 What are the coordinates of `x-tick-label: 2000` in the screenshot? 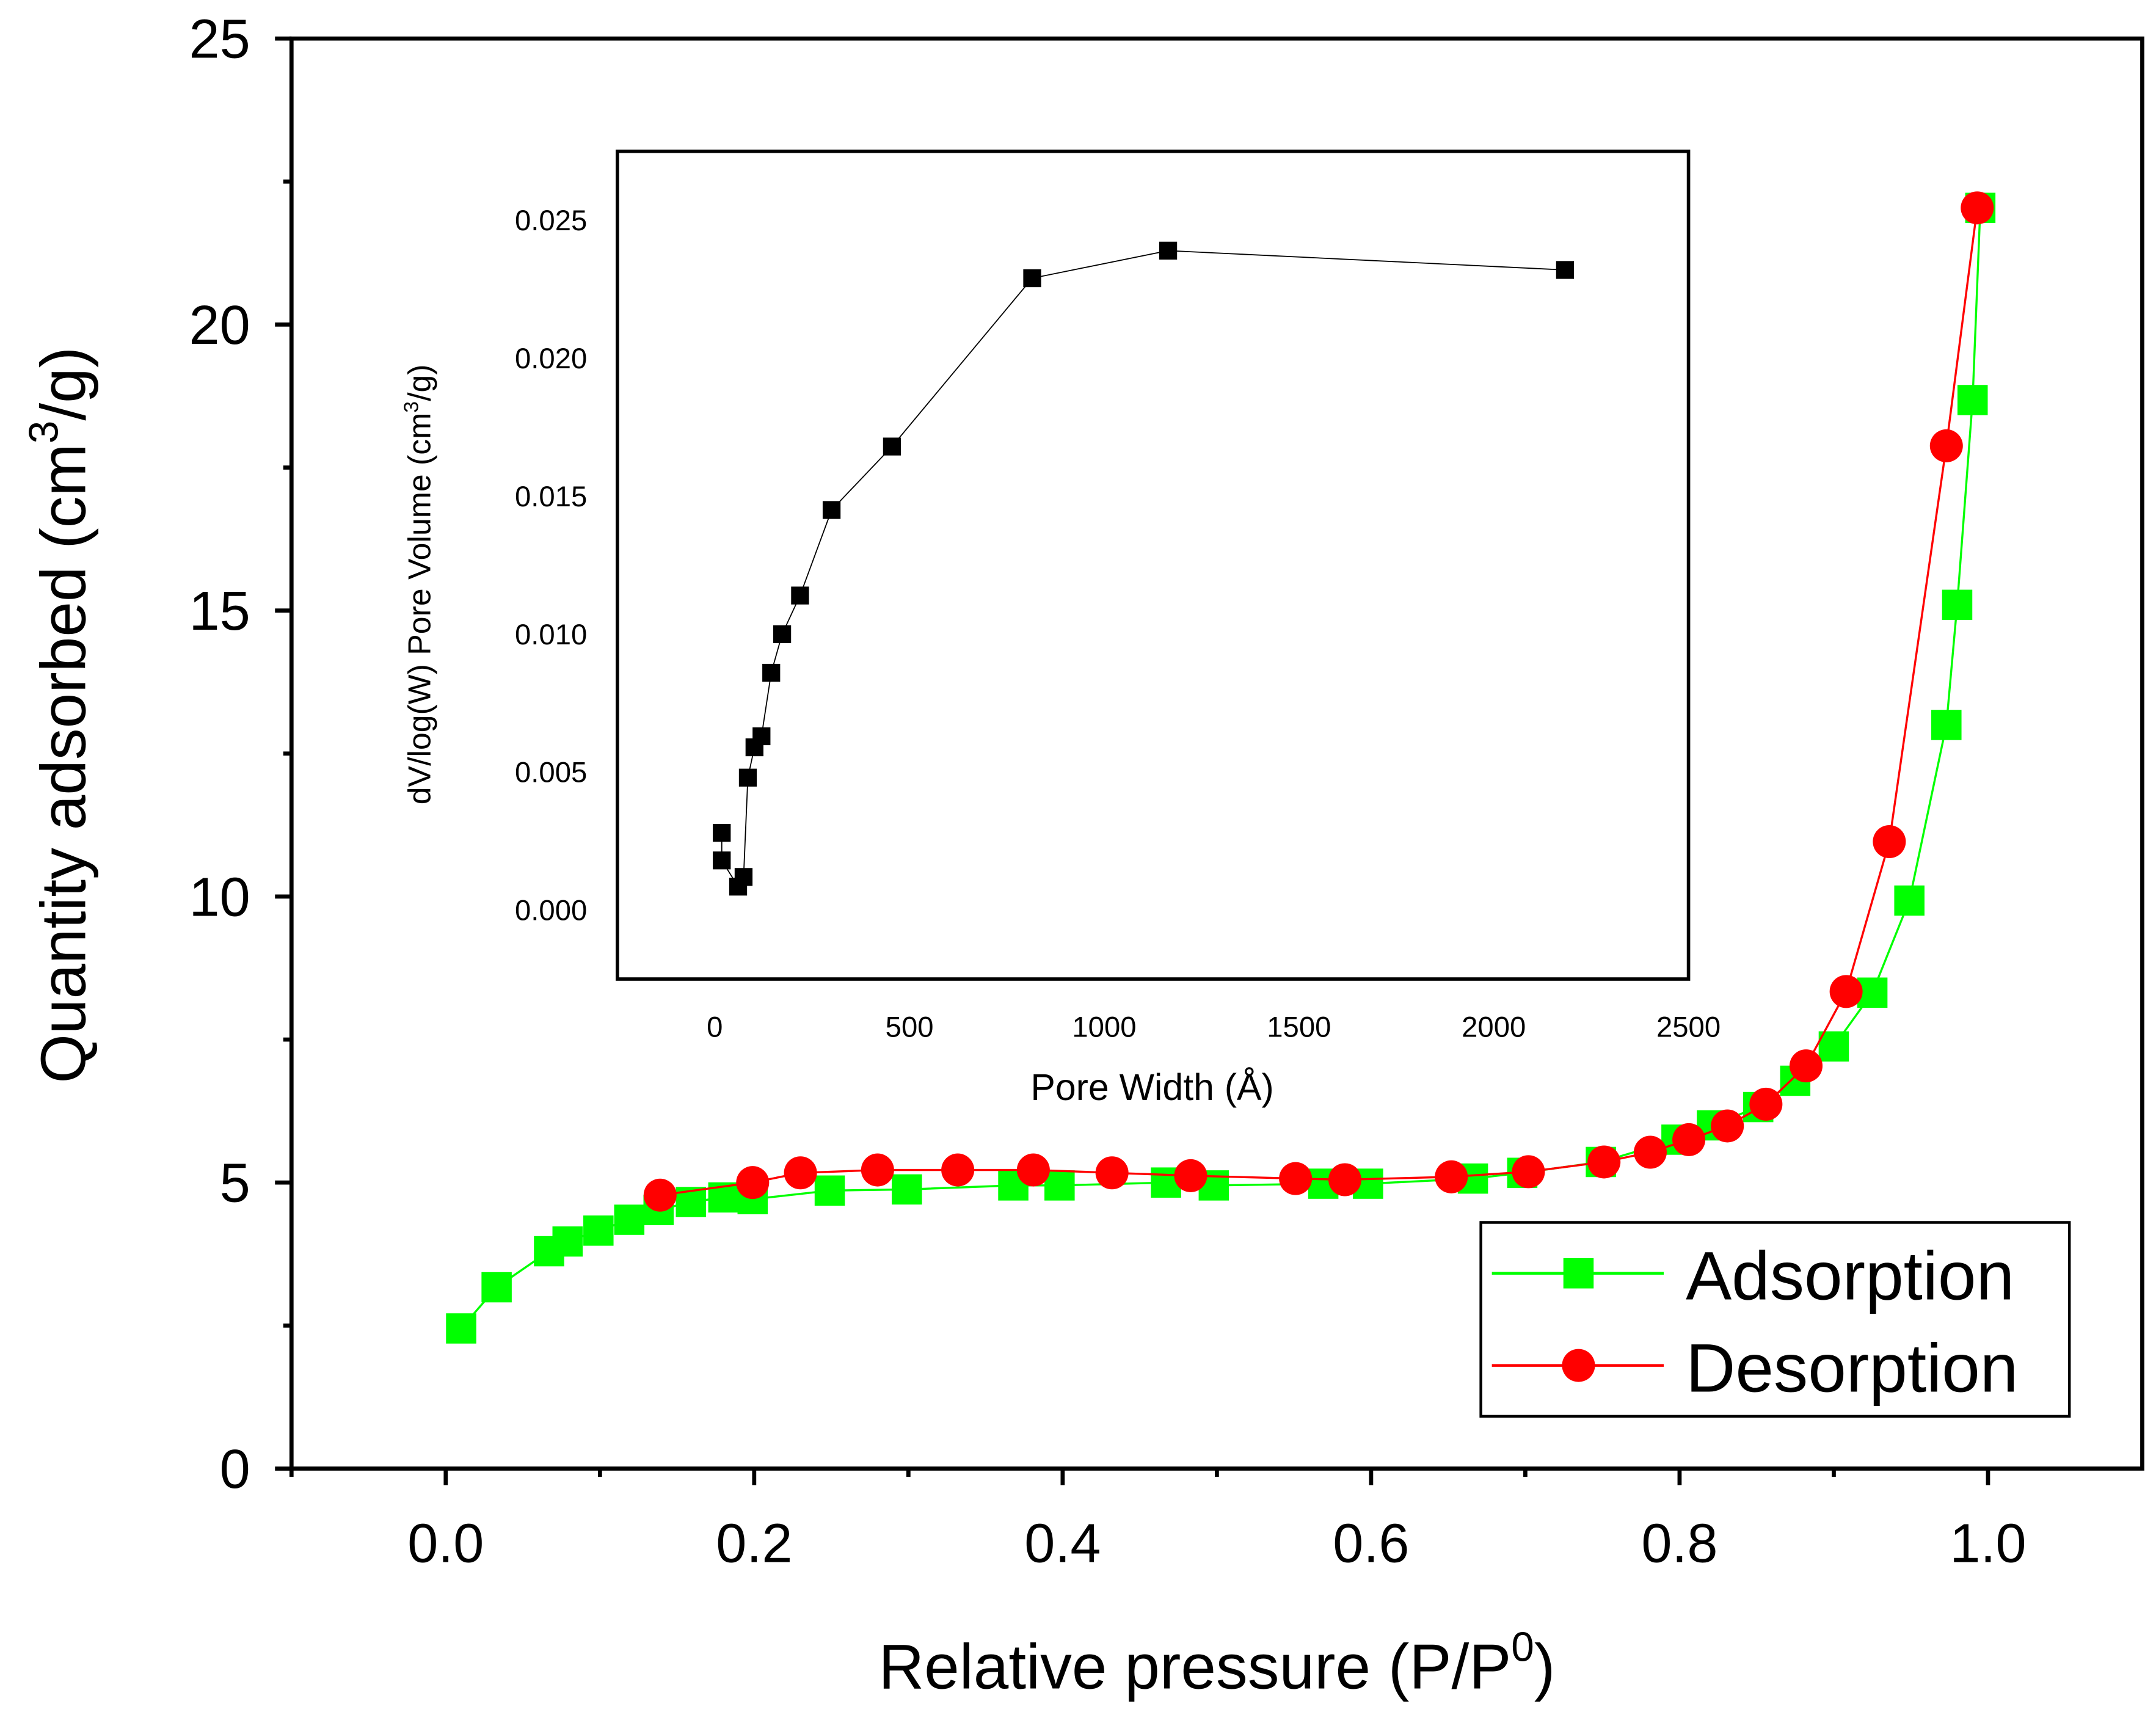 It's located at (1494, 1027).